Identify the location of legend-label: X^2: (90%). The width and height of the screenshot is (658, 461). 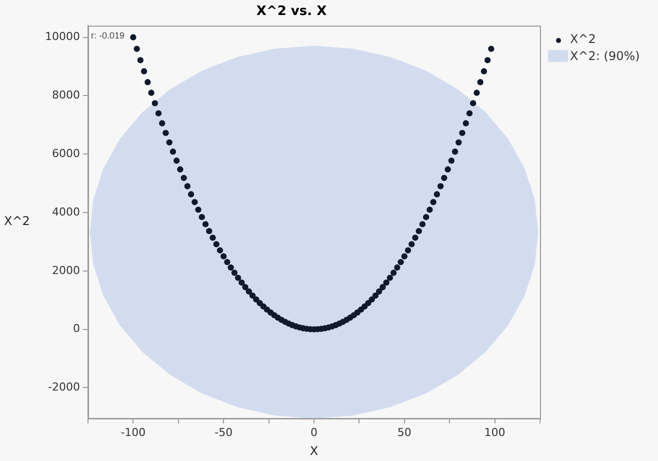
(605, 55).